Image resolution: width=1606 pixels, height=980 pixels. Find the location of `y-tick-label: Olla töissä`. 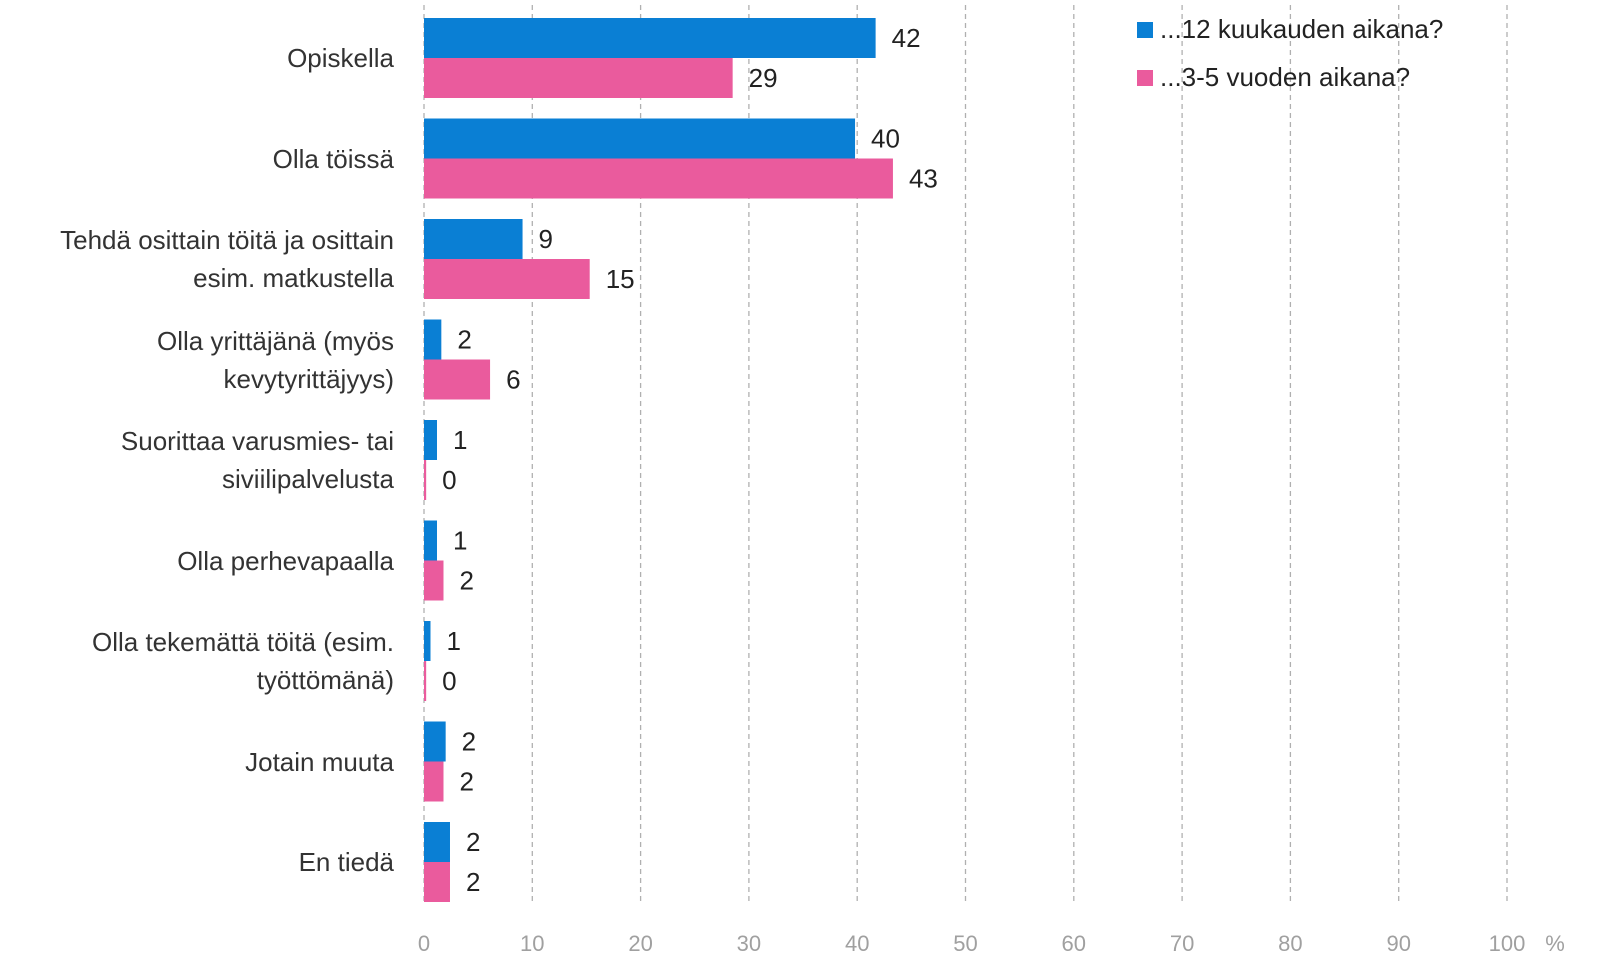

y-tick-label: Olla töissä is located at coordinates (333, 158).